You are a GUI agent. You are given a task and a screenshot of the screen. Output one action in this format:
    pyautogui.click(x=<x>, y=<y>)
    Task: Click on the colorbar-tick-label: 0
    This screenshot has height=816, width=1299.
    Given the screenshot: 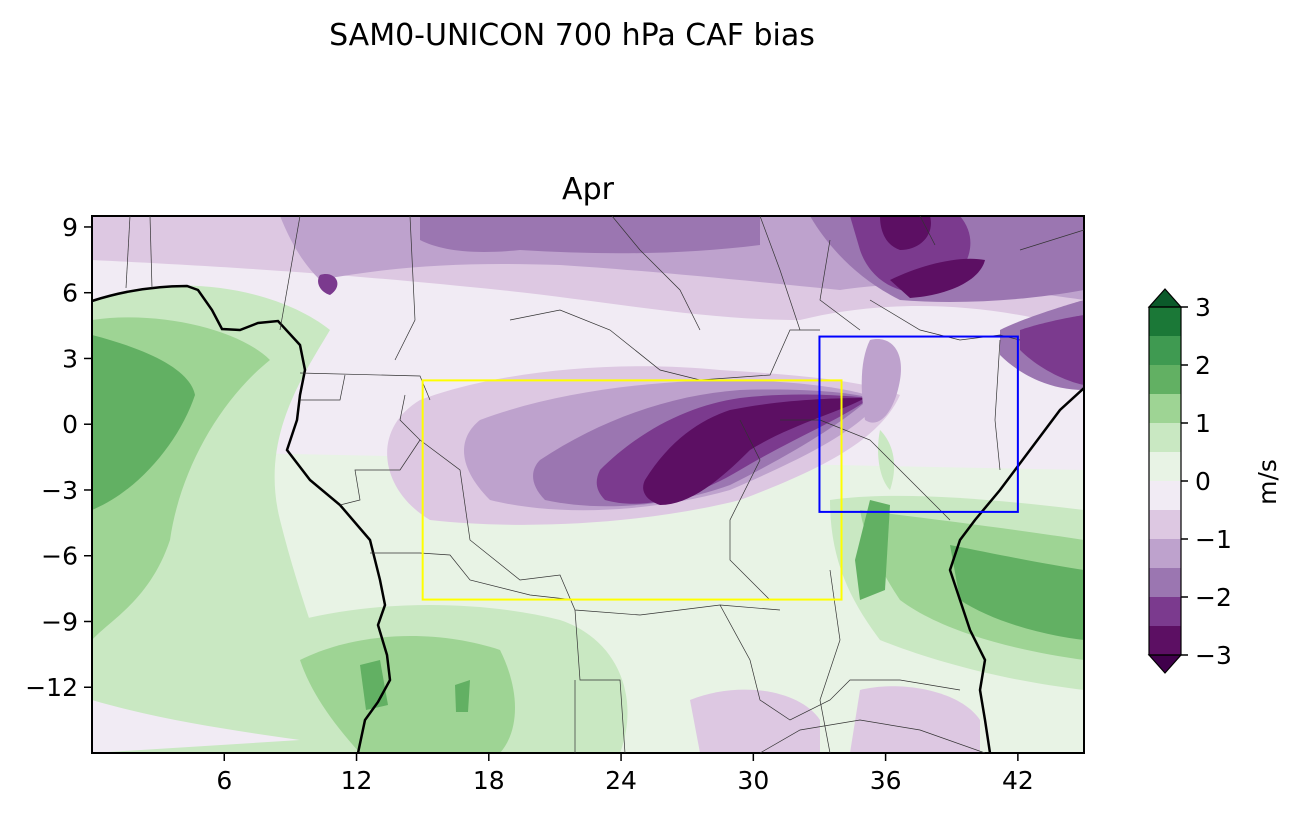 What is the action you would take?
    pyautogui.click(x=1203, y=481)
    